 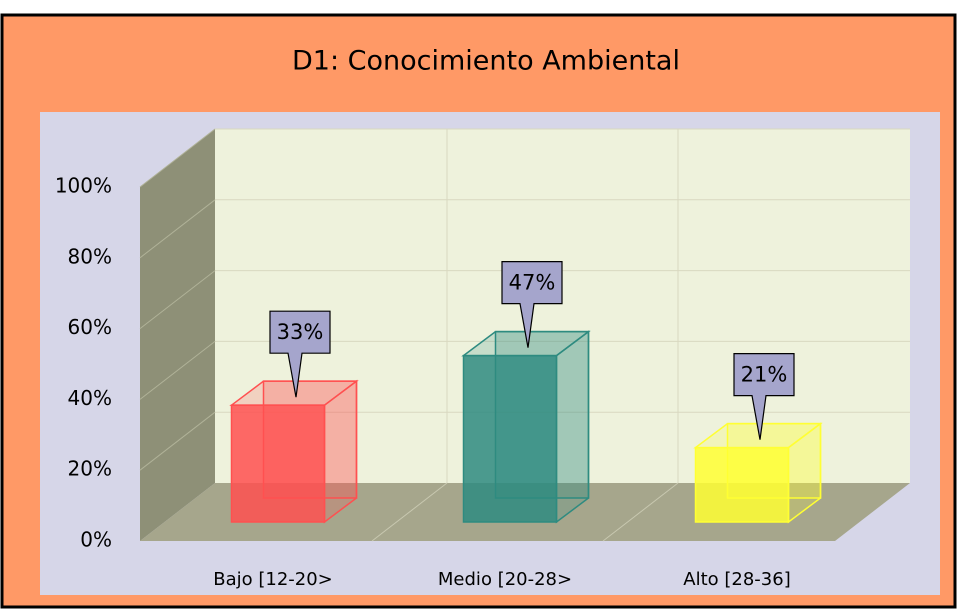 What do you see at coordinates (177, 335) in the screenshot?
I see `side-wall` at bounding box center [177, 335].